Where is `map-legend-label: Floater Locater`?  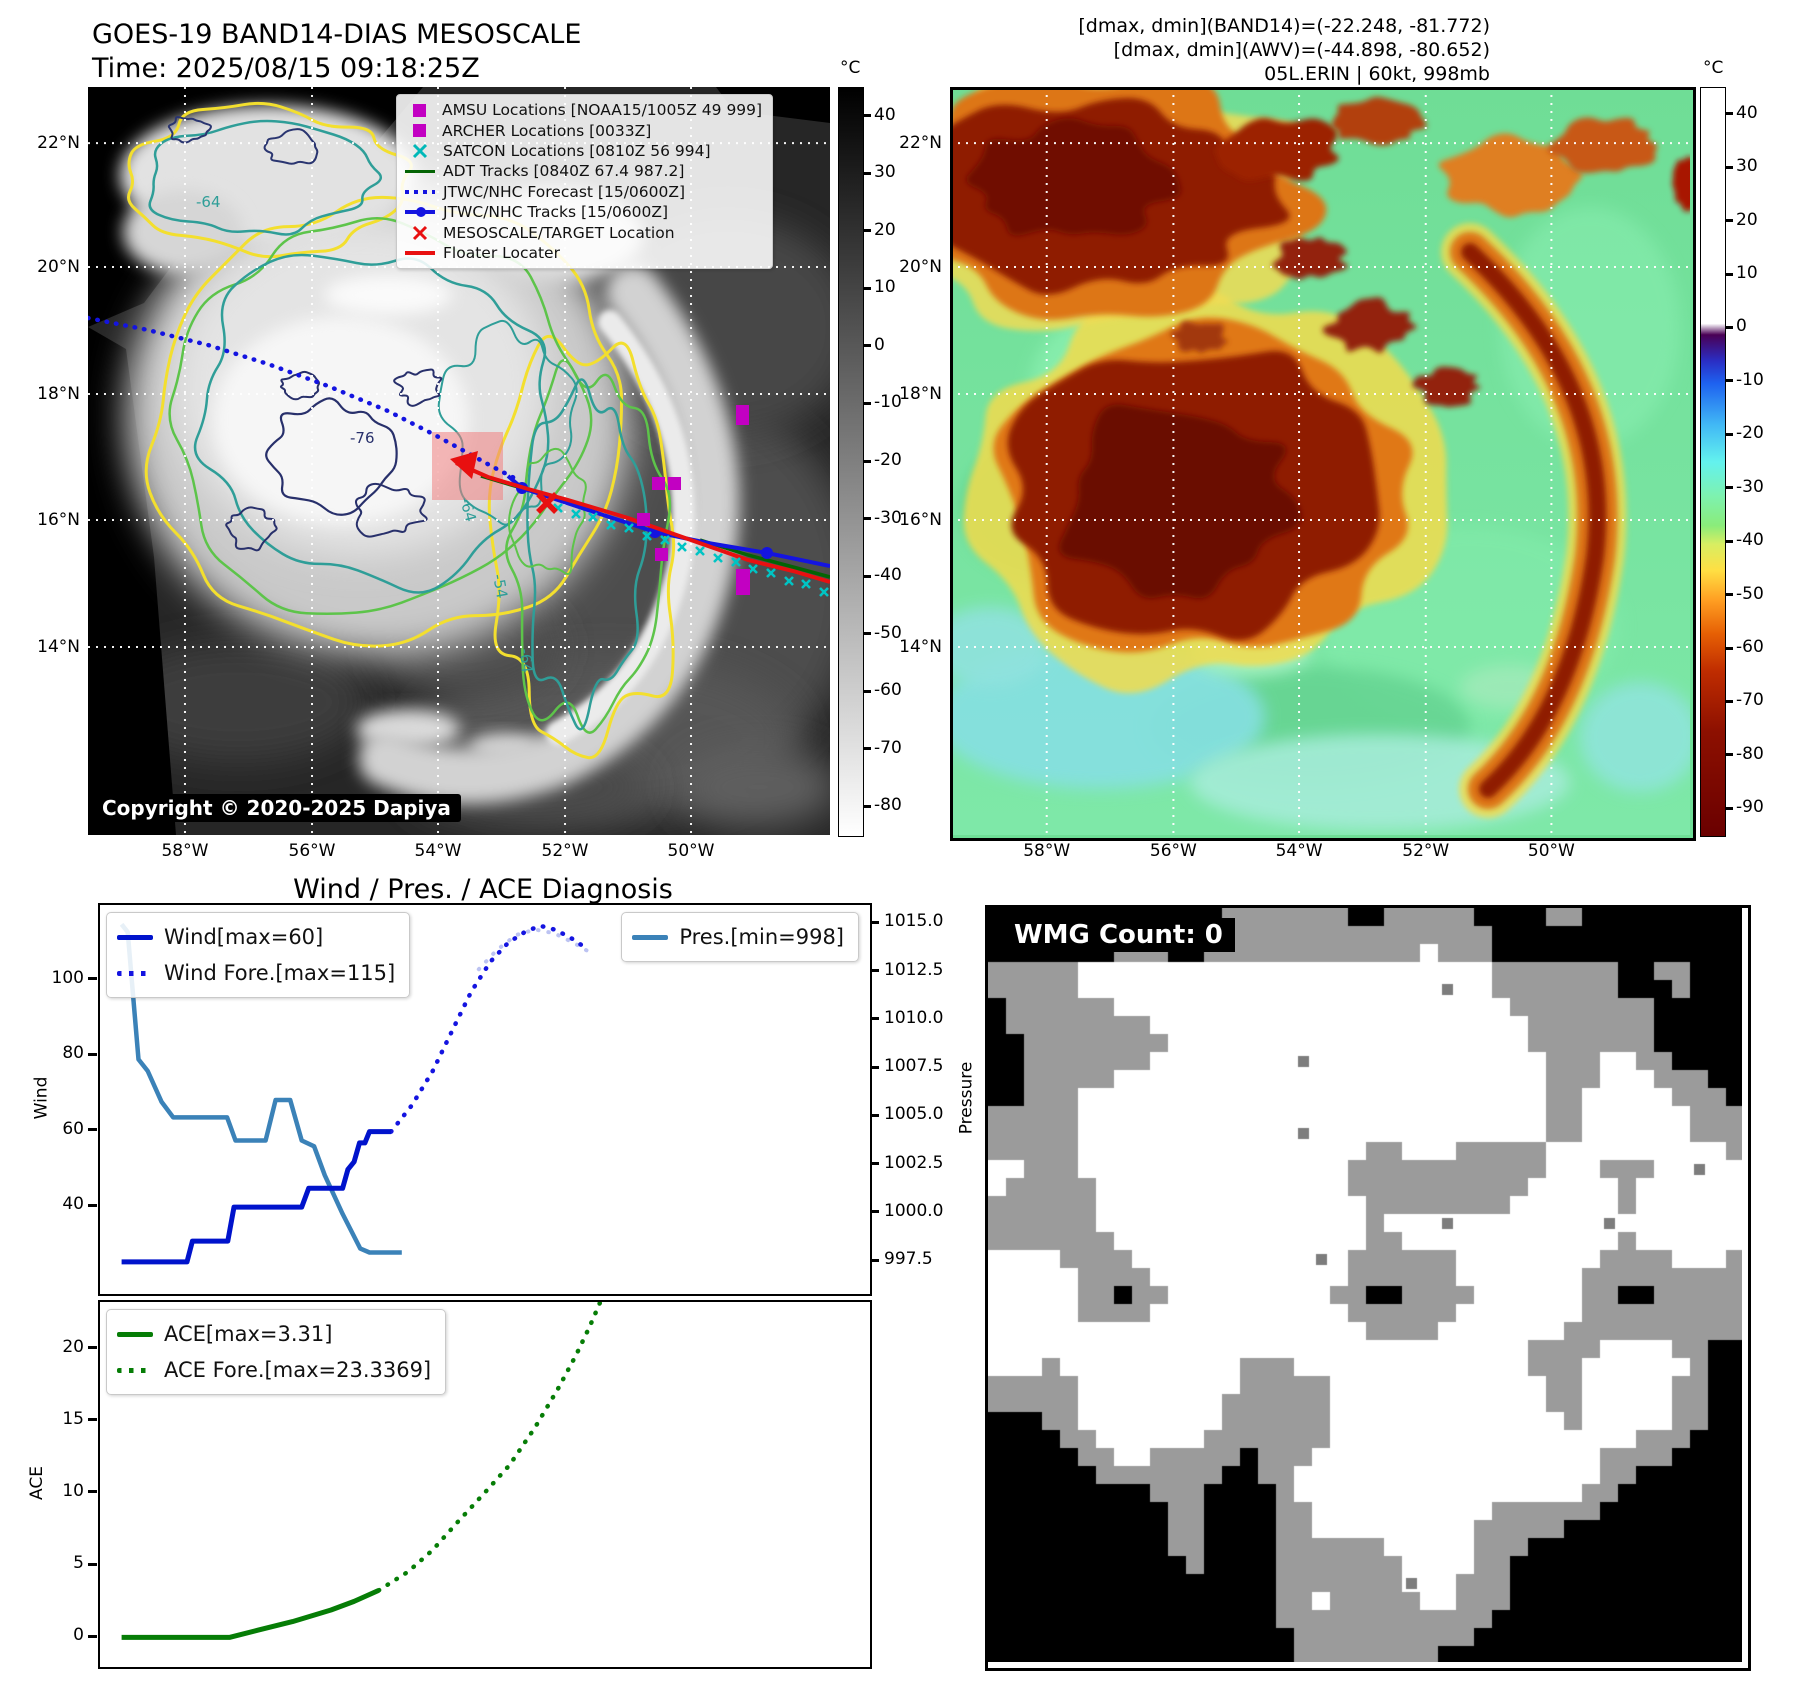 map-legend-label: Floater Locater is located at coordinates (501, 252).